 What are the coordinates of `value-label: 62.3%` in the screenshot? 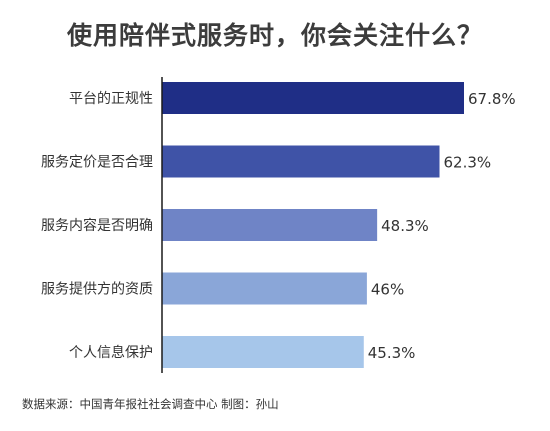 It's located at (468, 163).